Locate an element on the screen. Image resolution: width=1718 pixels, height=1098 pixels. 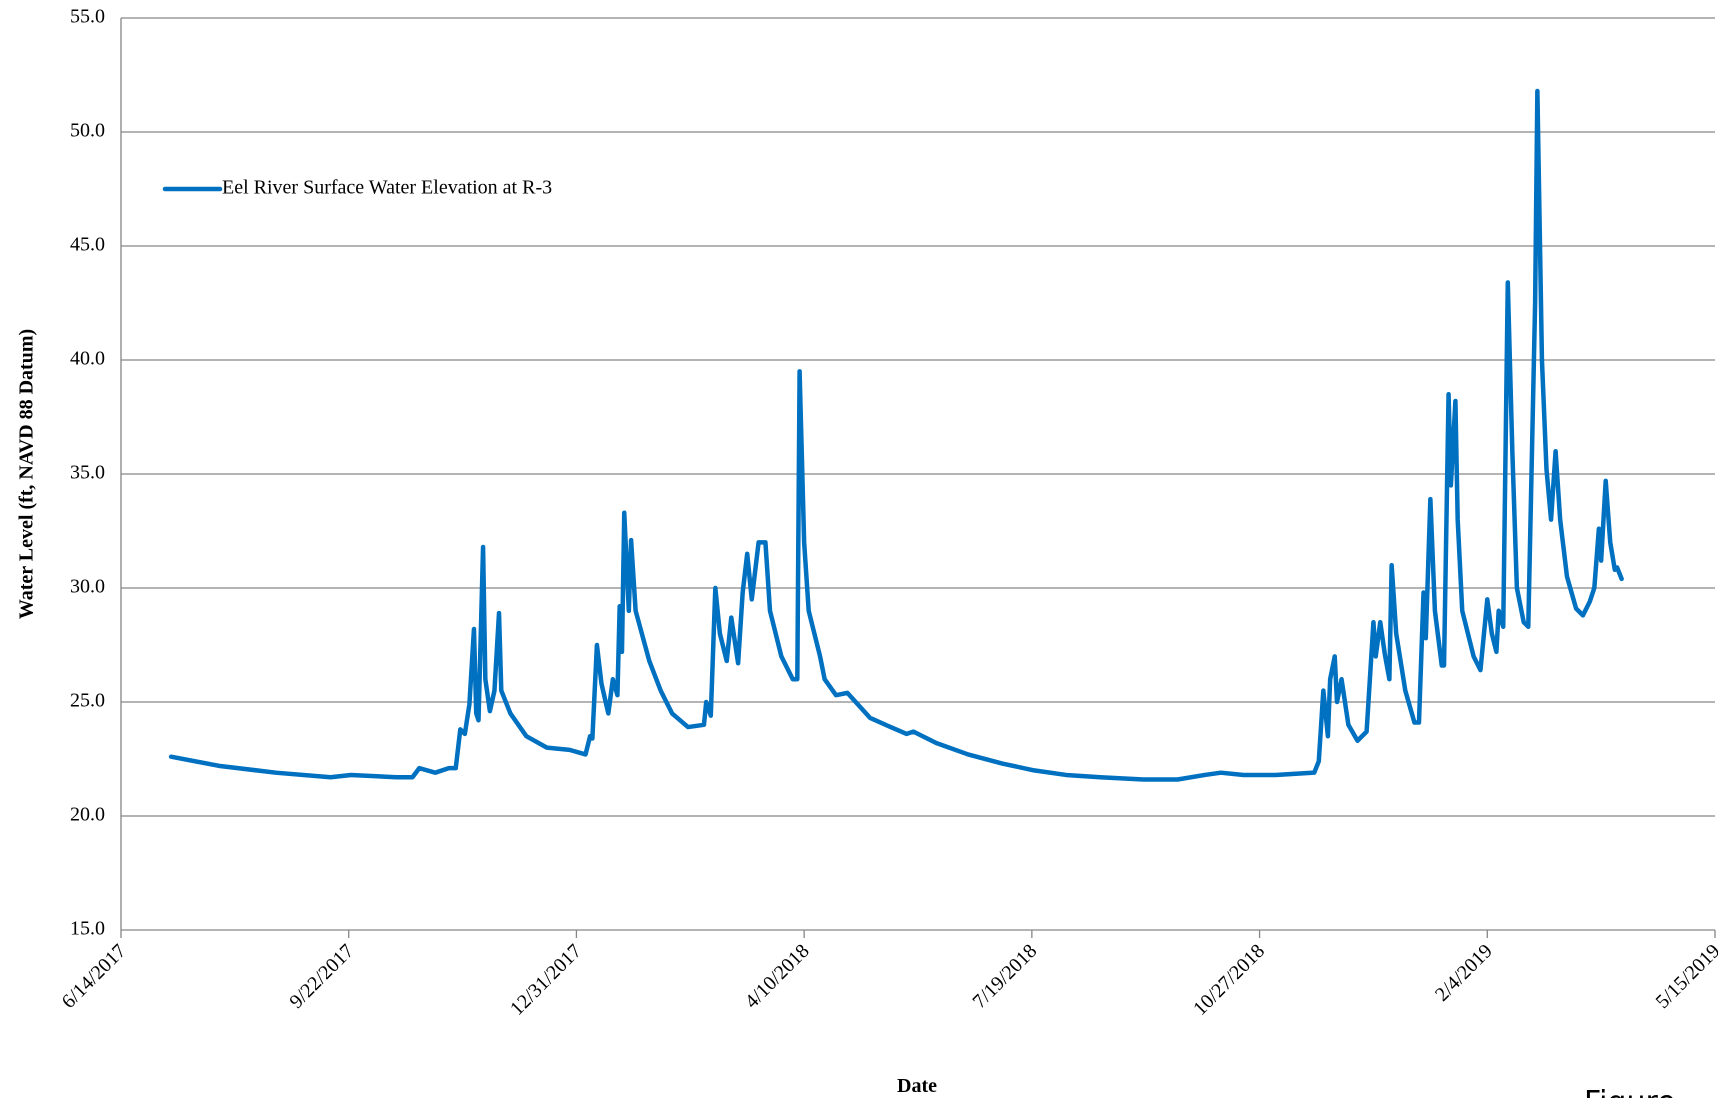
y-tick-label: 25.0 is located at coordinates (87, 701).